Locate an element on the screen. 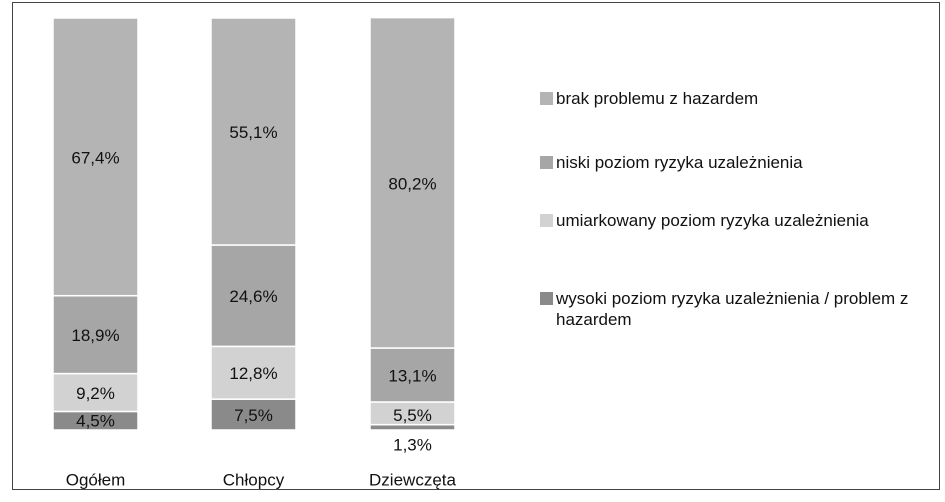 This screenshot has width=945, height=502. data-label: 7,5% is located at coordinates (253, 415).